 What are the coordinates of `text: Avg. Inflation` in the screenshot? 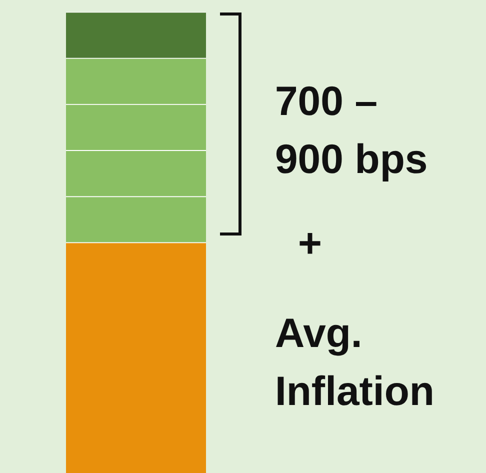 It's located at (354, 362).